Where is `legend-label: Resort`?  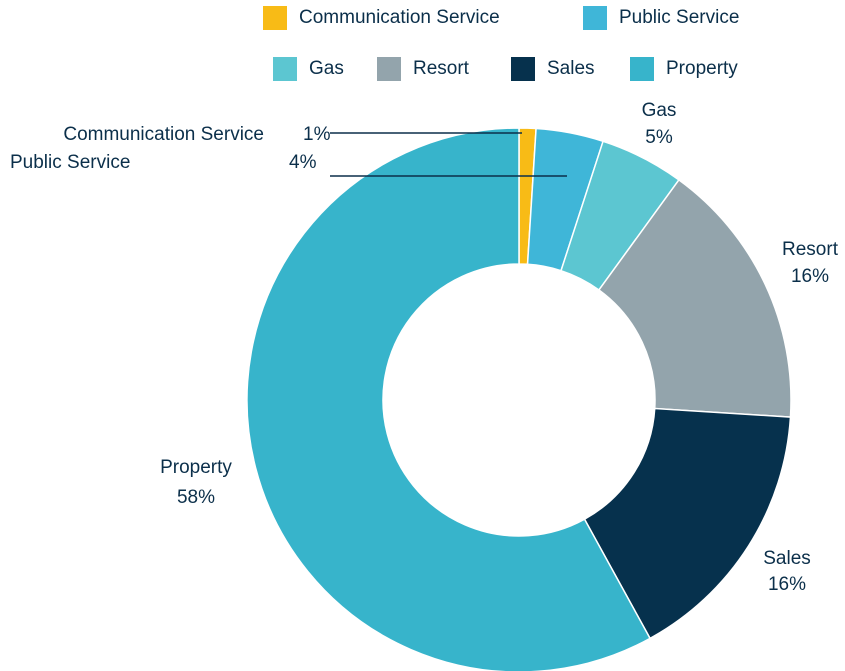
legend-label: Resort is located at coordinates (441, 68).